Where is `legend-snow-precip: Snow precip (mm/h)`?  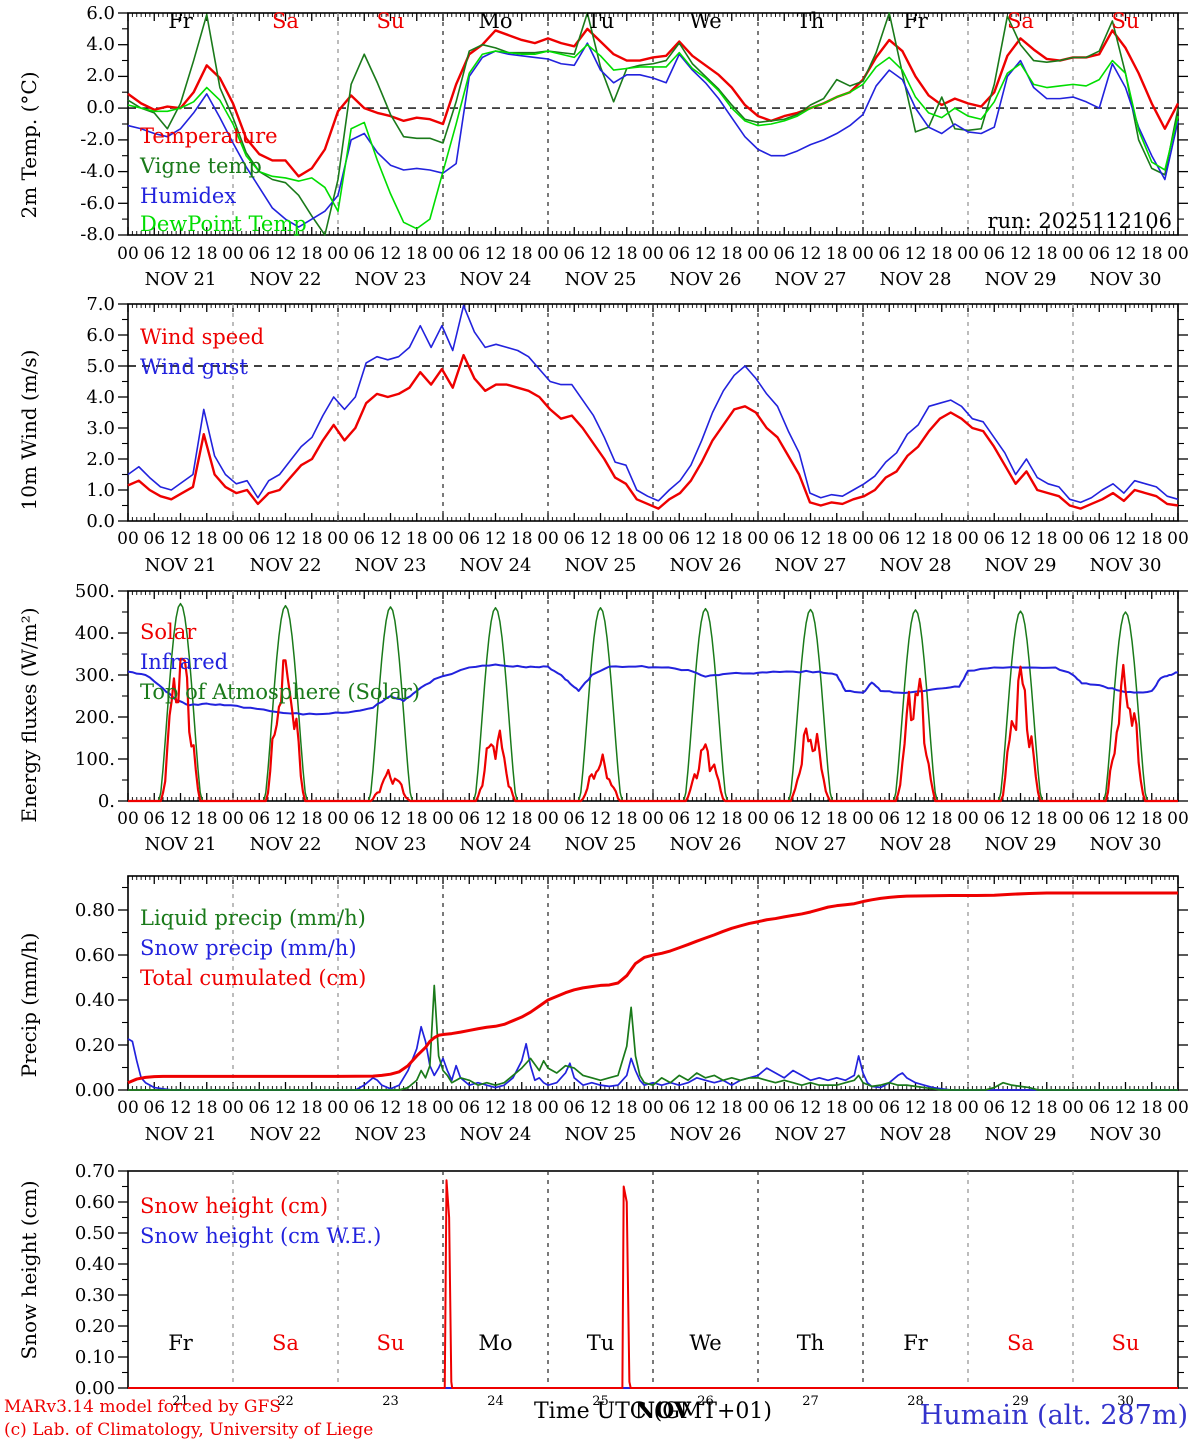 legend-snow-precip: Snow precip (mm/h) is located at coordinates (248, 948).